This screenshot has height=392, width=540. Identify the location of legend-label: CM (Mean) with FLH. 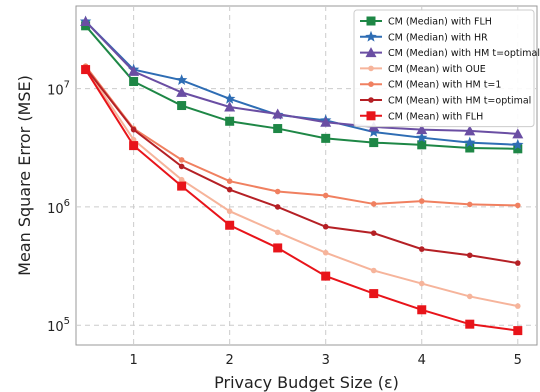
(435, 116).